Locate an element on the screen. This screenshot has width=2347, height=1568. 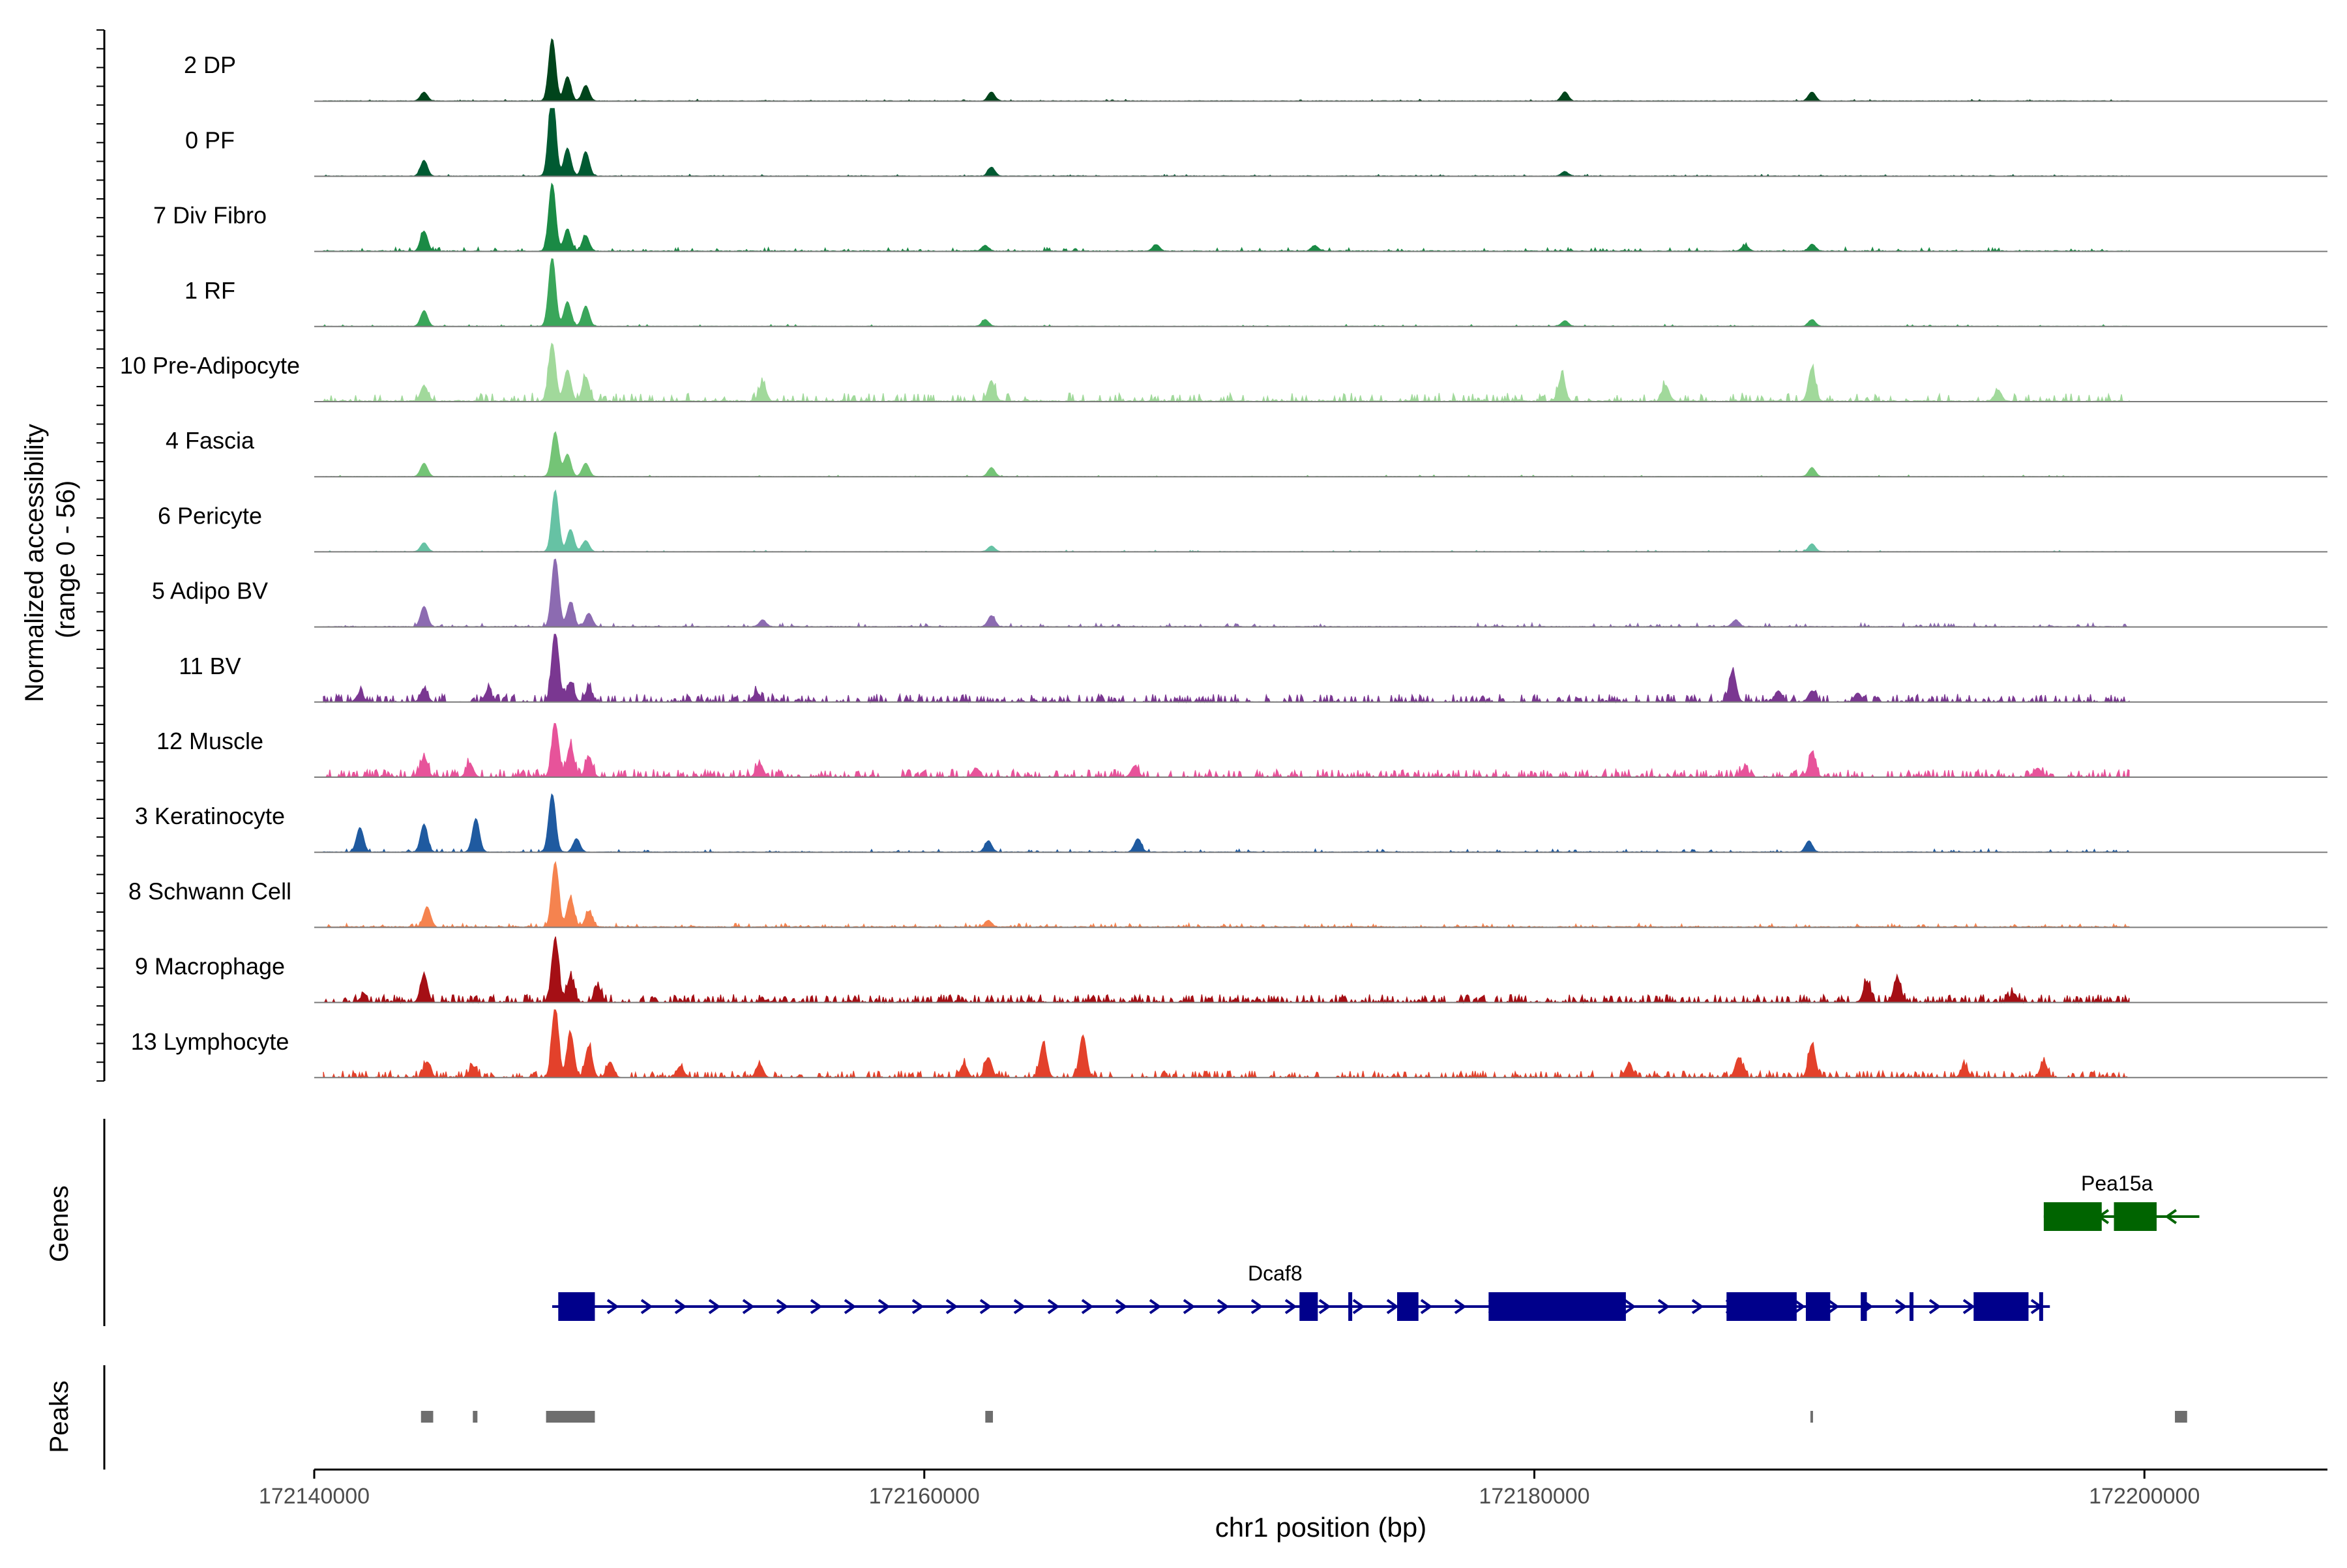
gene-dcaf8: Dcaf8 is located at coordinates (1301, 1291).